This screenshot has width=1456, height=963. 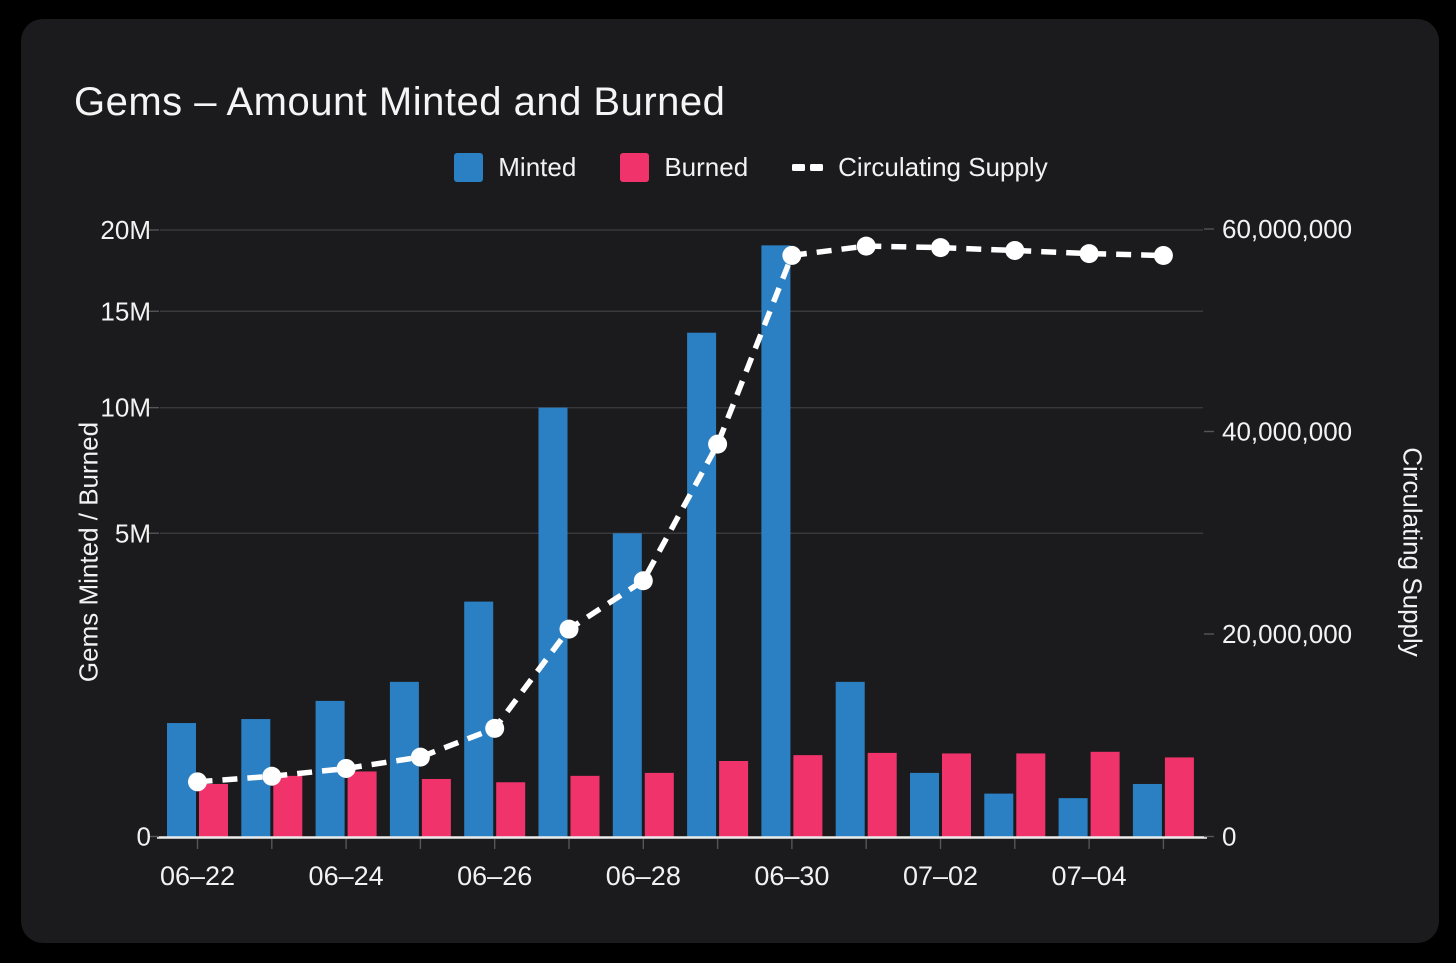 What do you see at coordinates (1287, 634) in the screenshot?
I see `right-tick-label-20,000,000: 20,000,000` at bounding box center [1287, 634].